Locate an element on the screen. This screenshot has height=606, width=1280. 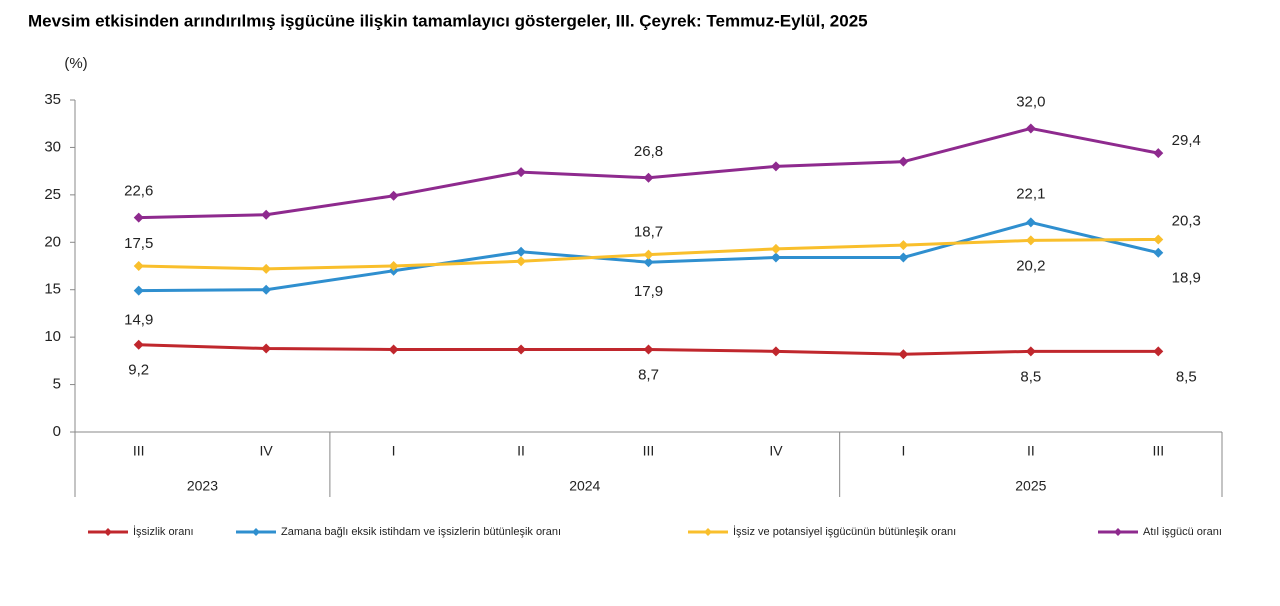
data-label: 17,5 is located at coordinates (138, 243).